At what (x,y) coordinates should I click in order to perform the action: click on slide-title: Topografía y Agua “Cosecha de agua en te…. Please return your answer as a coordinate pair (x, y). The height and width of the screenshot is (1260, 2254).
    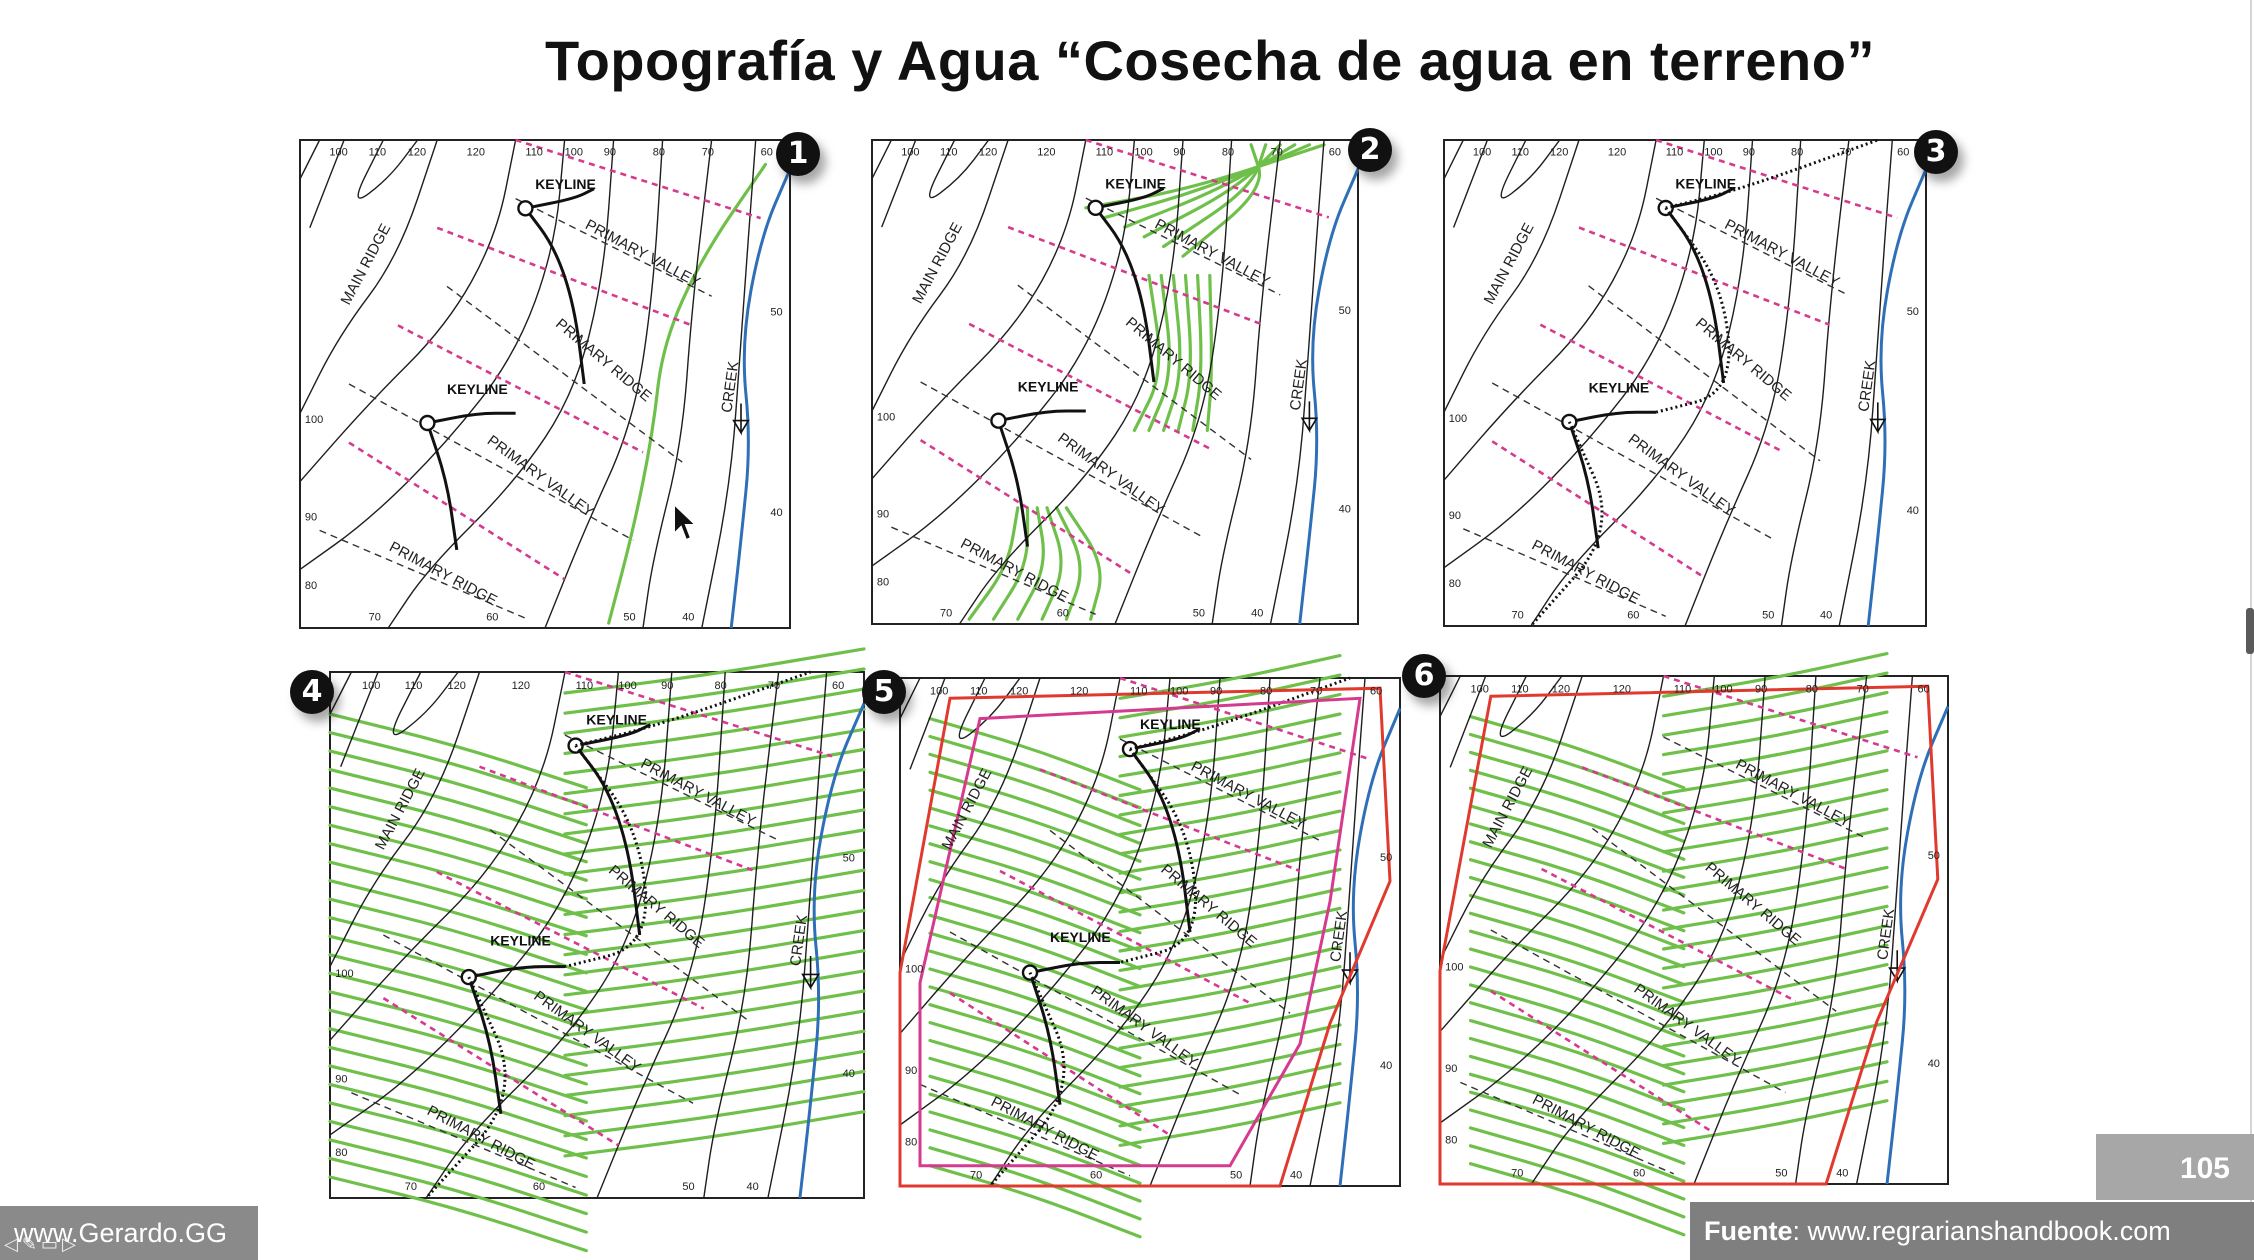
    Looking at the image, I should click on (1210, 60).